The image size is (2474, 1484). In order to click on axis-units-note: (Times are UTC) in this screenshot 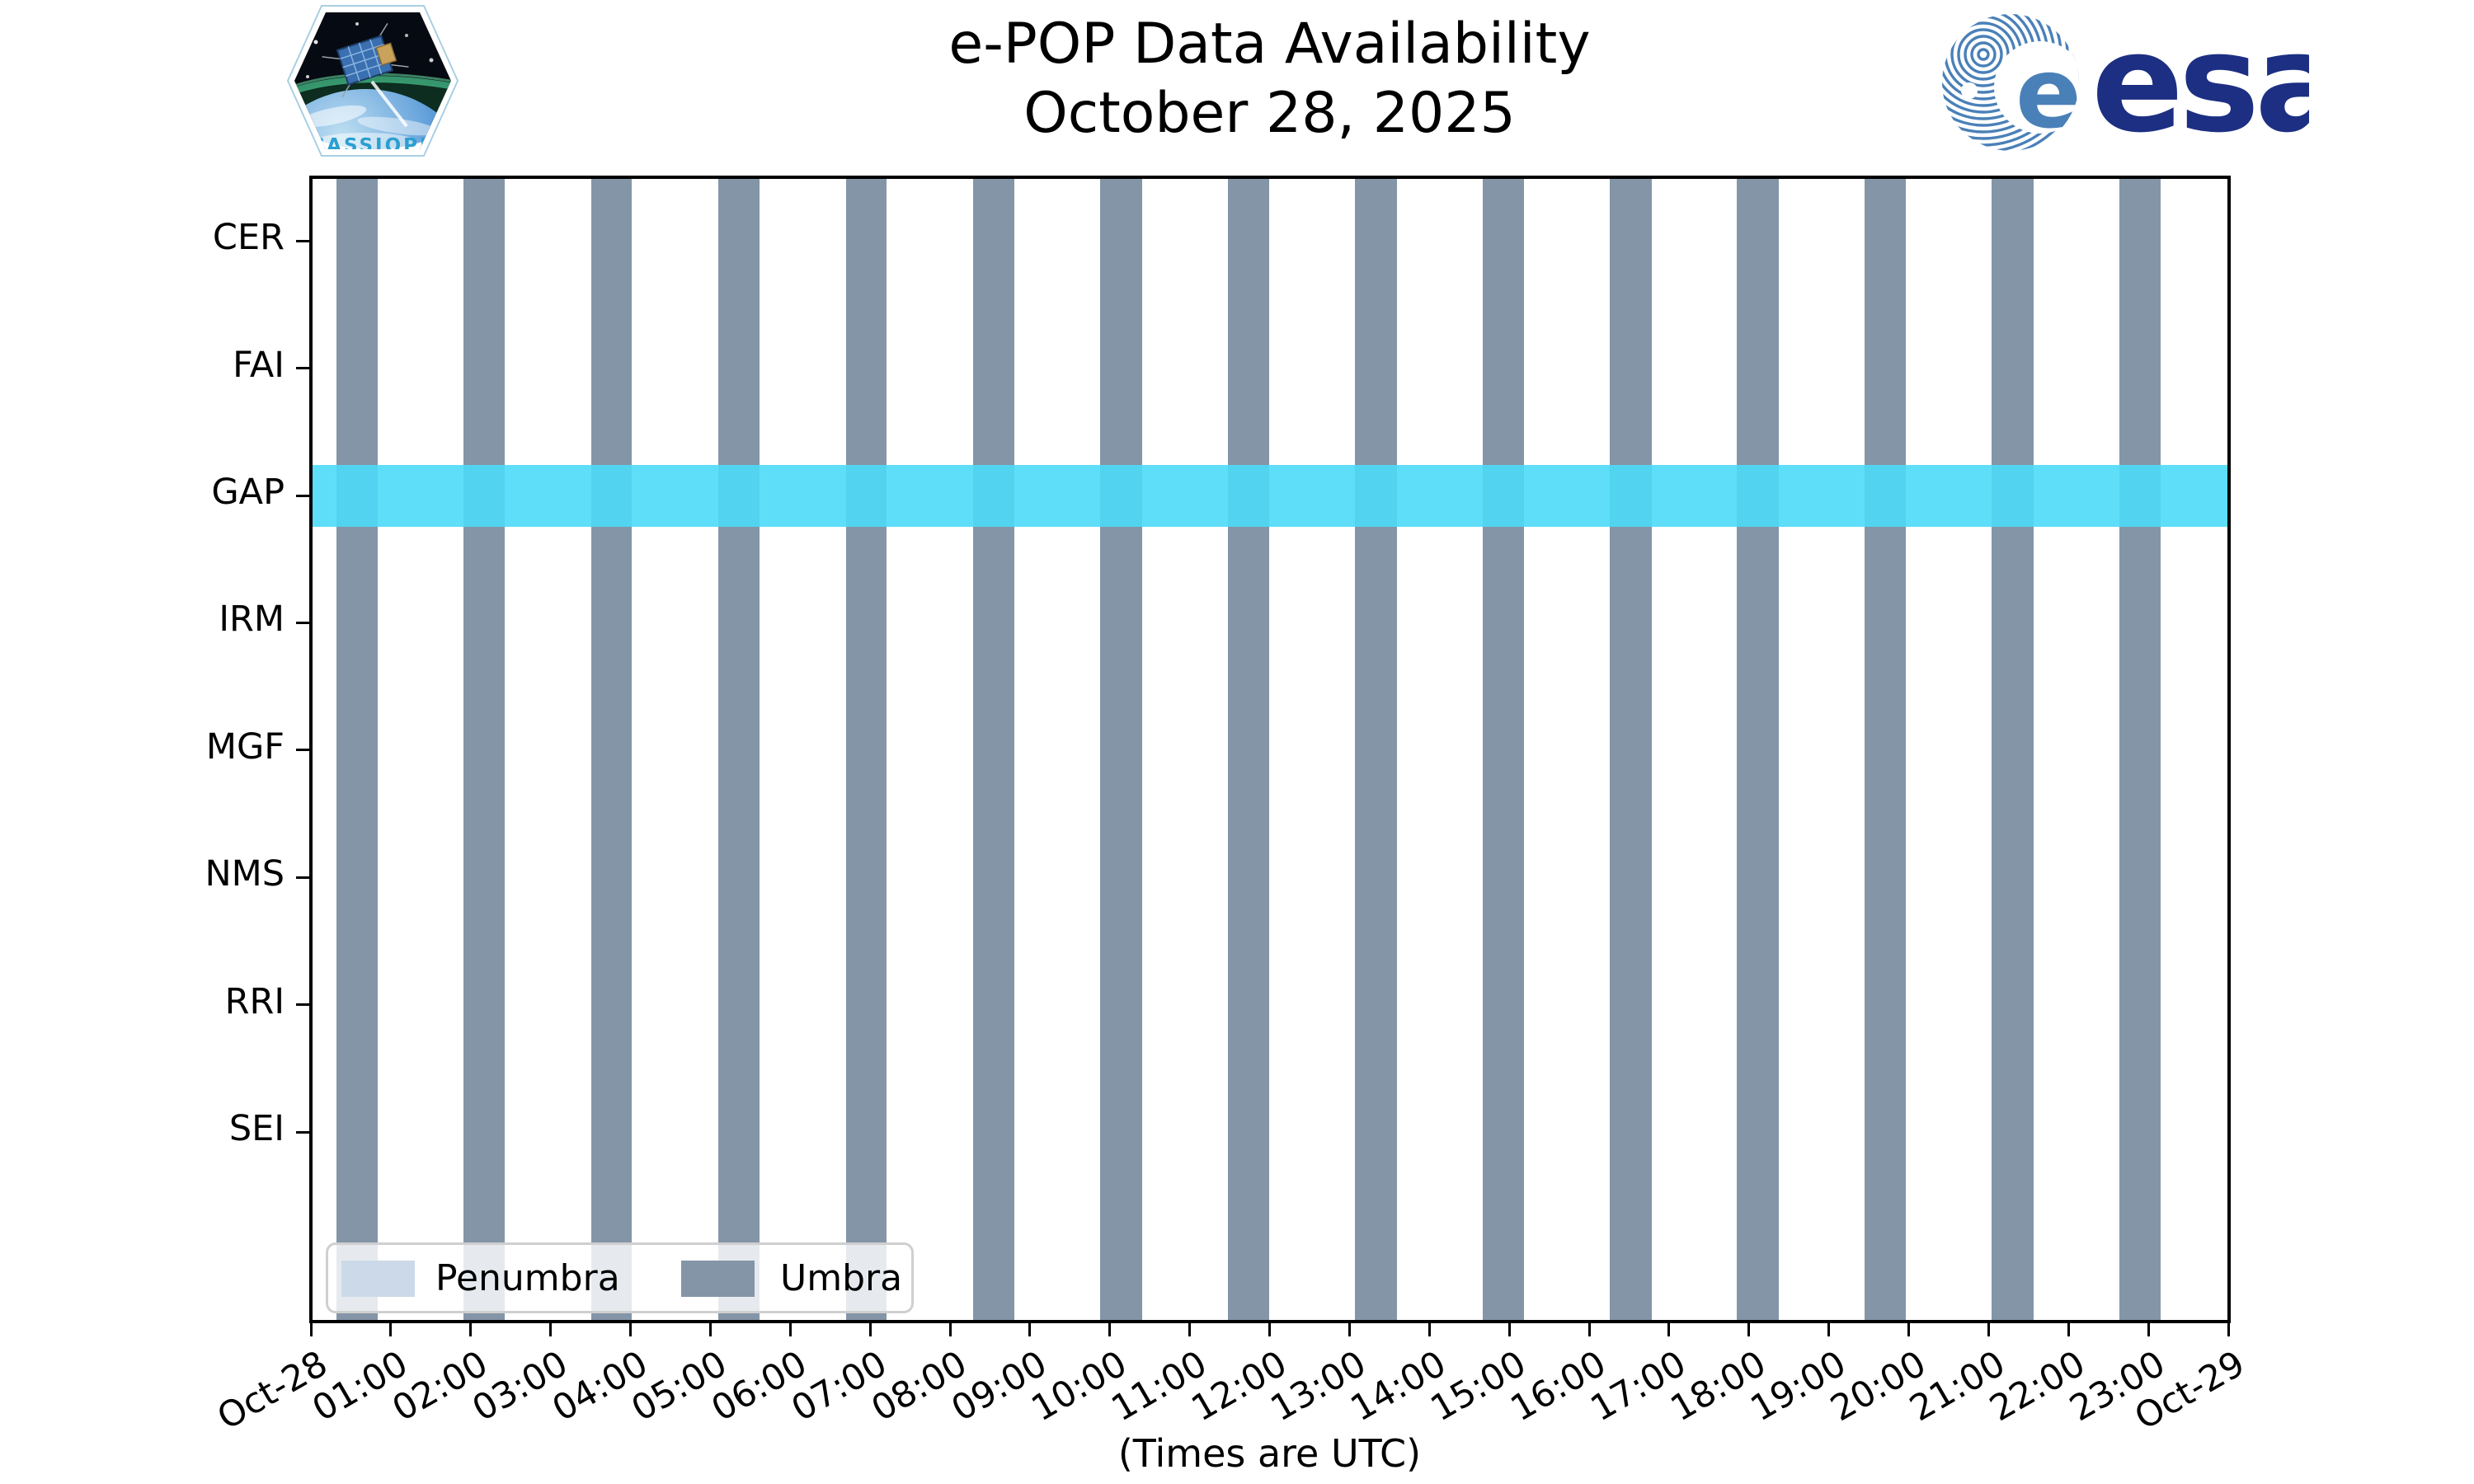, I will do `click(1269, 1453)`.